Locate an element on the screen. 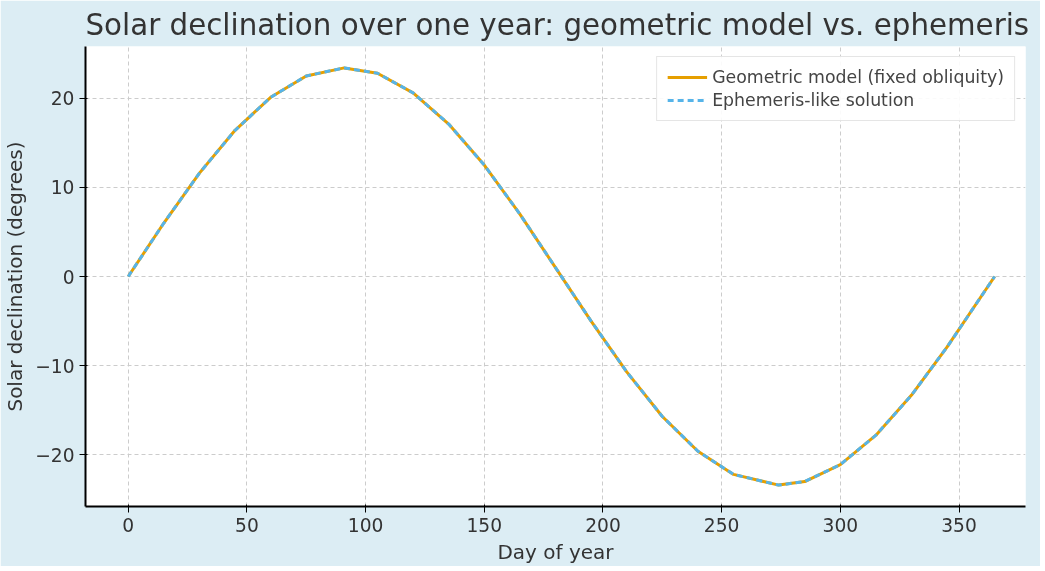 The width and height of the screenshot is (1045, 571). x-tick-label: 50 is located at coordinates (247, 525).